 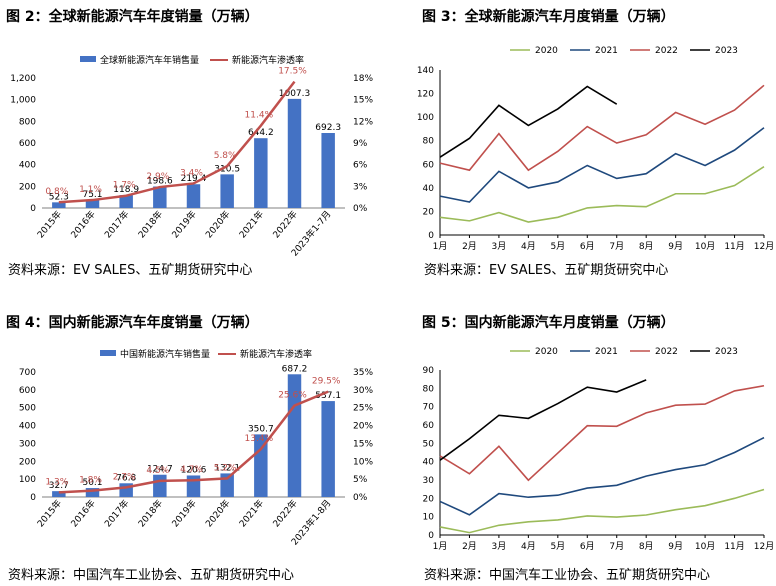 What do you see at coordinates (92, 195) in the screenshot?
I see `bar-data-label: 75.1` at bounding box center [92, 195].